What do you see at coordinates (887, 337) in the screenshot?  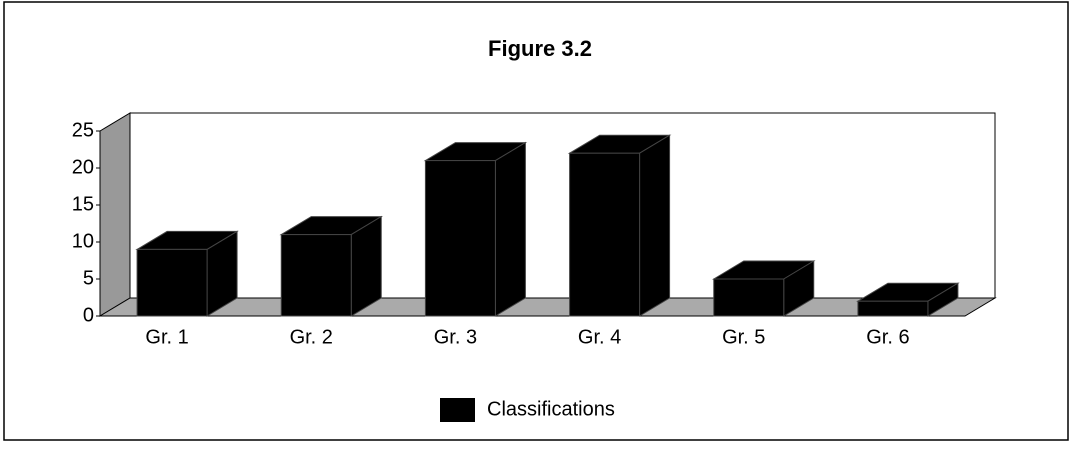 I see `x-tick-label: Gr. 6` at bounding box center [887, 337].